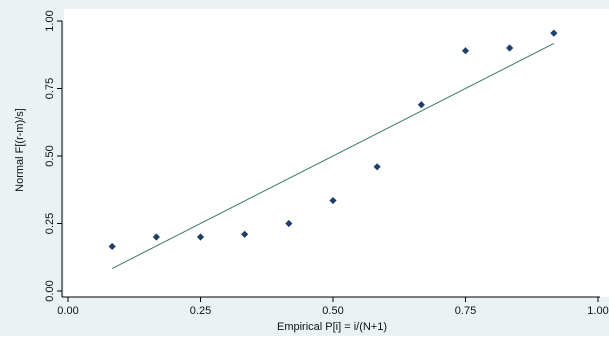 The height and width of the screenshot is (341, 609). I want to click on x-tick-label: 0.25, so click(200, 311).